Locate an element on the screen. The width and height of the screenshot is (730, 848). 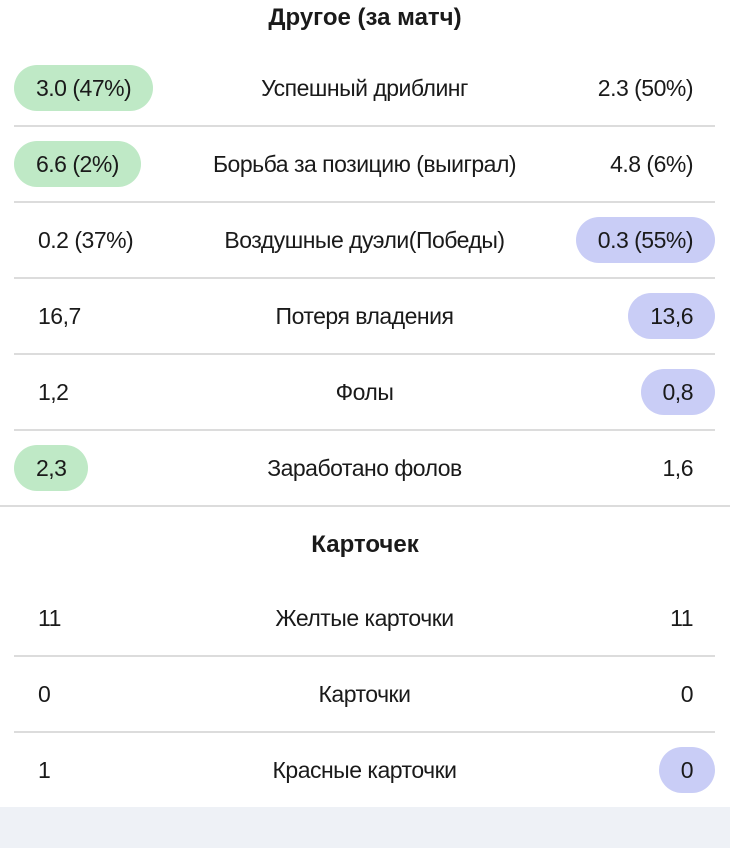
stat-label: Желтые карточки is located at coordinates (364, 618).